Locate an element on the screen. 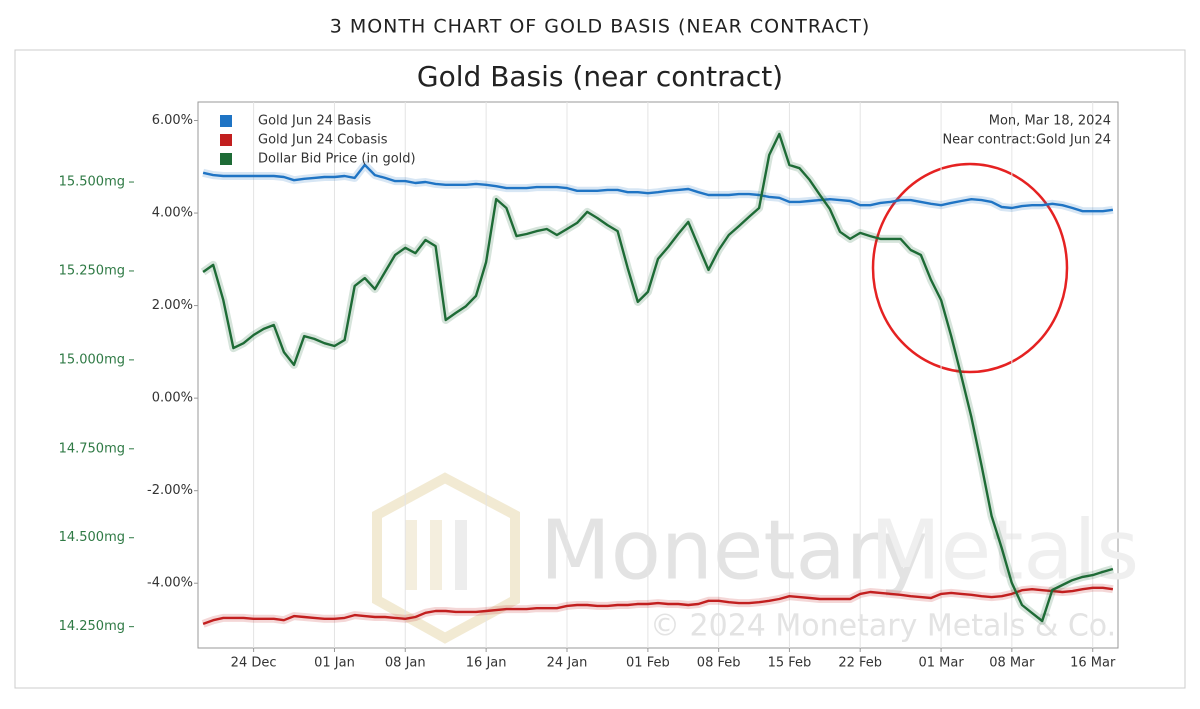 This screenshot has width=1200, height=709. watermark-logo is located at coordinates (446, 558).